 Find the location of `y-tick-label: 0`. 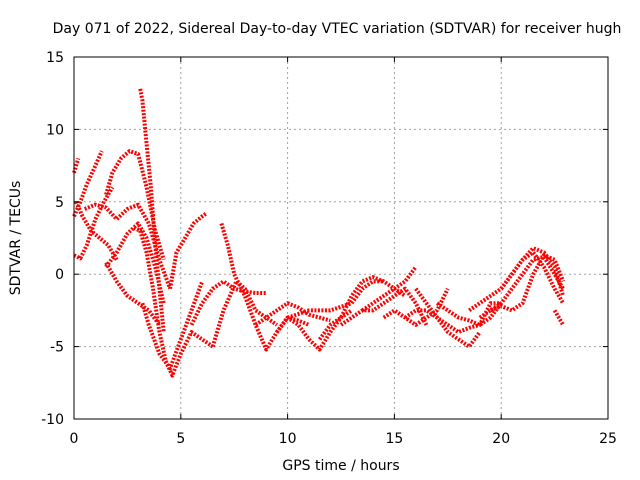

y-tick-label: 0 is located at coordinates (59, 275).